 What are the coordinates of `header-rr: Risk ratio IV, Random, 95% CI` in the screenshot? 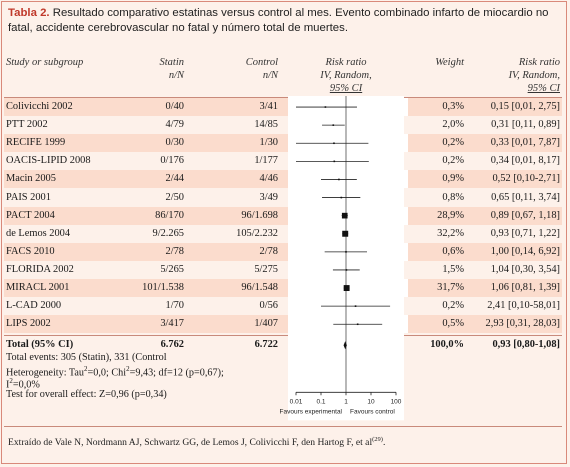 It's located at (513, 75).